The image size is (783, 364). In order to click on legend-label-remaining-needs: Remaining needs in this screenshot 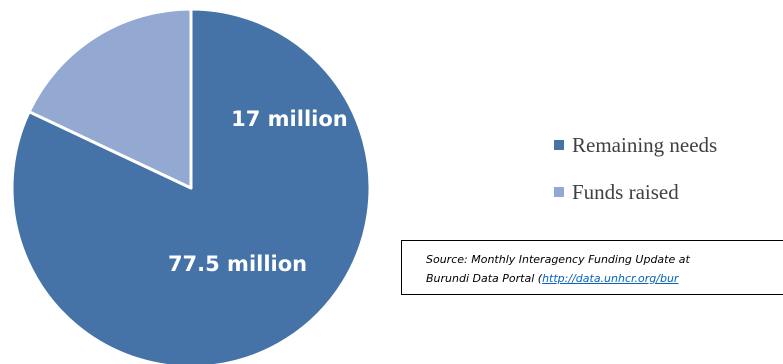, I will do `click(645, 144)`.